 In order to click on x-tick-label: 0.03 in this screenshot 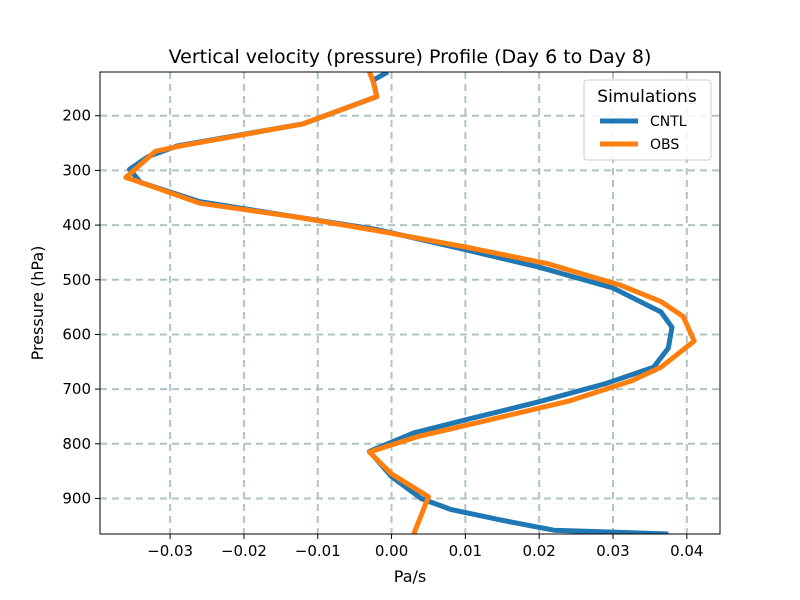, I will do `click(612, 551)`.